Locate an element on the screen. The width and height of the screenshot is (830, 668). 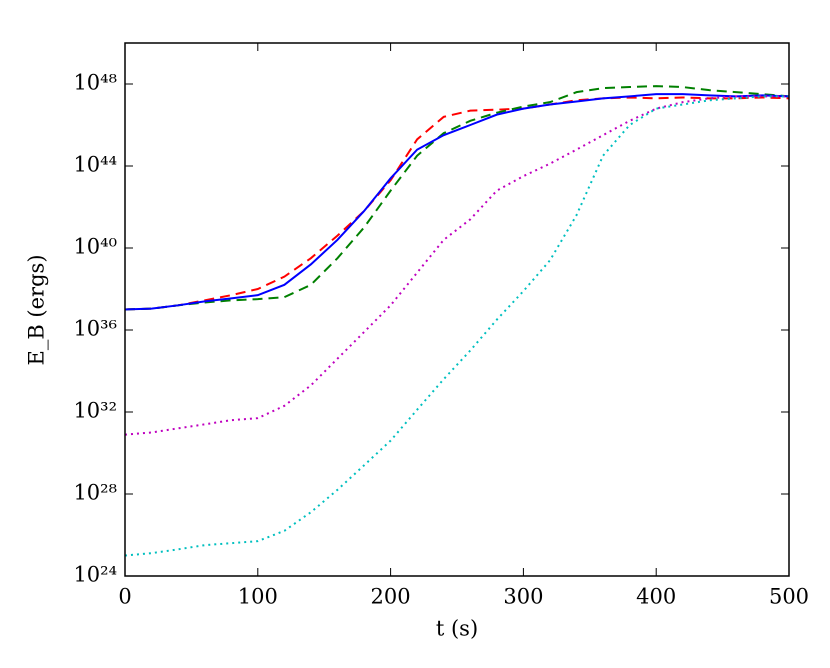
y-tick-label: 10⁴⁰ is located at coordinates (95, 247).